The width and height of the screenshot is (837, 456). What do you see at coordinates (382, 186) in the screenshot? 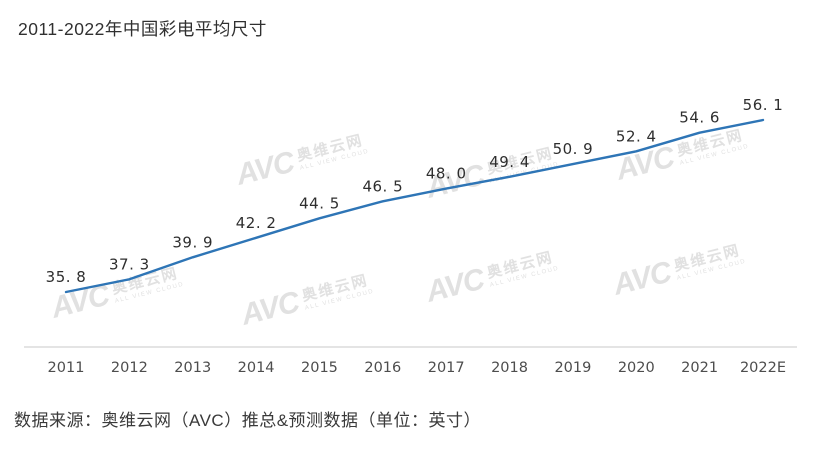
I see `value-label: 46. 5` at bounding box center [382, 186].